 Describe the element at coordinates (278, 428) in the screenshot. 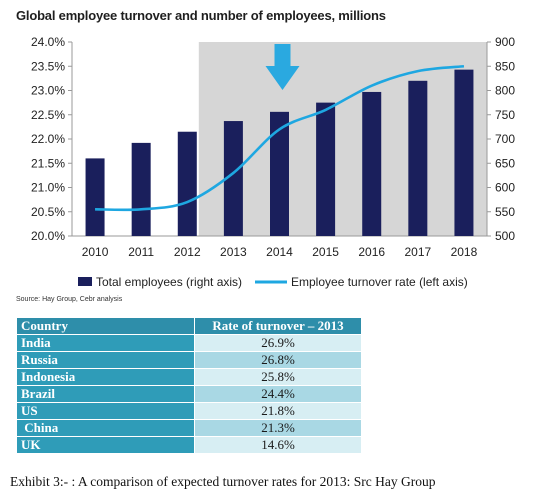

I see `rate-cell: 21.3%` at that location.